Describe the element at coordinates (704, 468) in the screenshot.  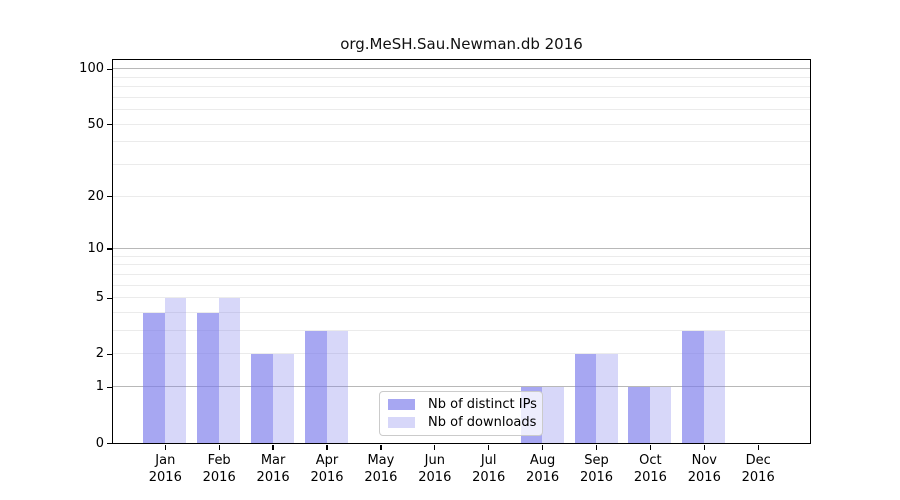
I see `x-tick-label: Nov 2016` at that location.